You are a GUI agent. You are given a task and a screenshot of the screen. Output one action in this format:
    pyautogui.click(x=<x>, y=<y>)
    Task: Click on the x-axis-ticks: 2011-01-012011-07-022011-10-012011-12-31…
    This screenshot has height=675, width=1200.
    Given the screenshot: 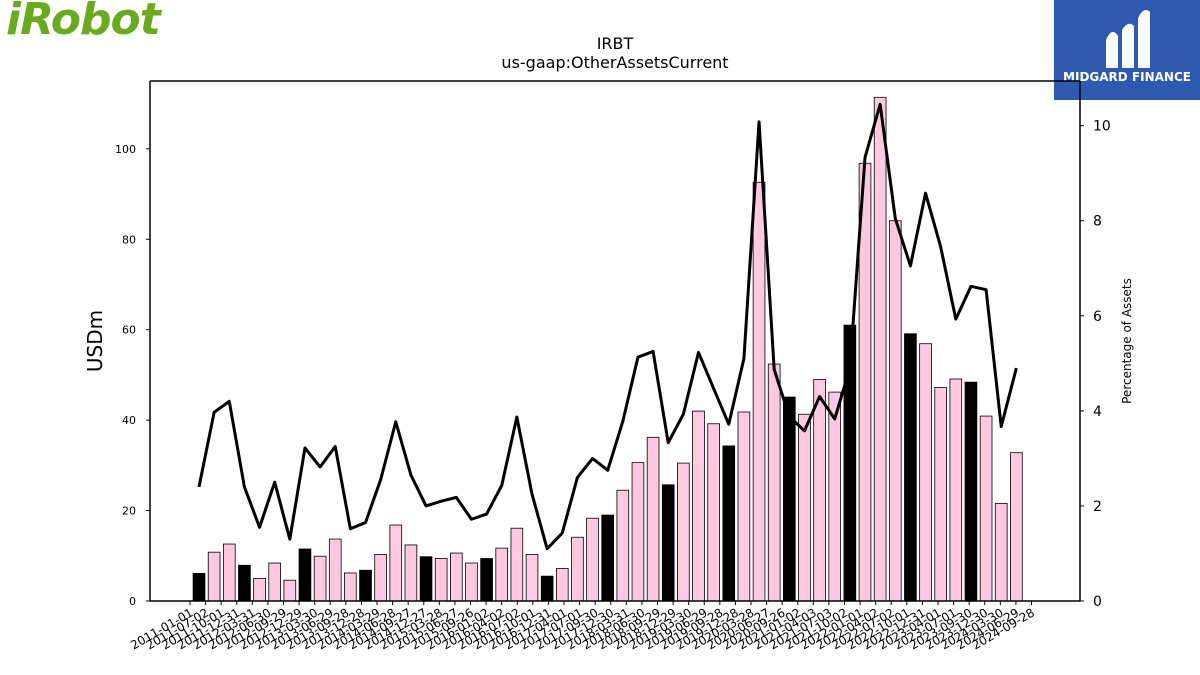 What is the action you would take?
    pyautogui.click(x=582, y=626)
    